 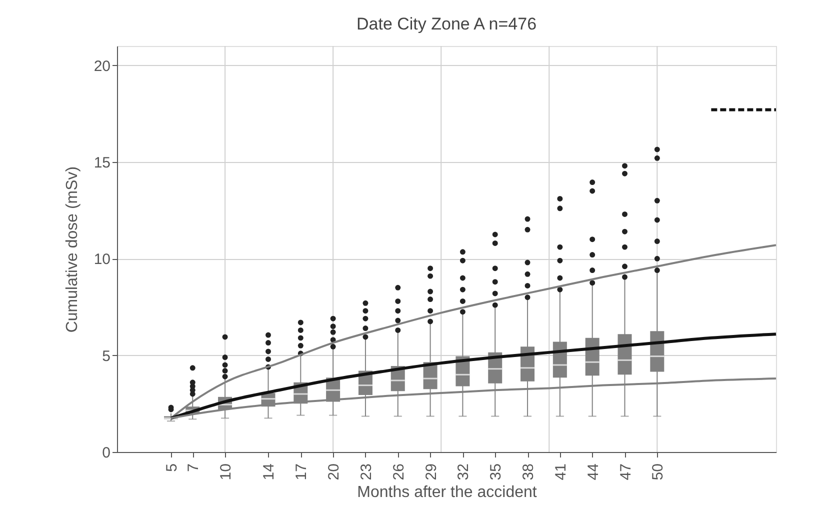 What do you see at coordinates (446, 24) in the screenshot?
I see `chart-title: Date City Zone A n=476` at bounding box center [446, 24].